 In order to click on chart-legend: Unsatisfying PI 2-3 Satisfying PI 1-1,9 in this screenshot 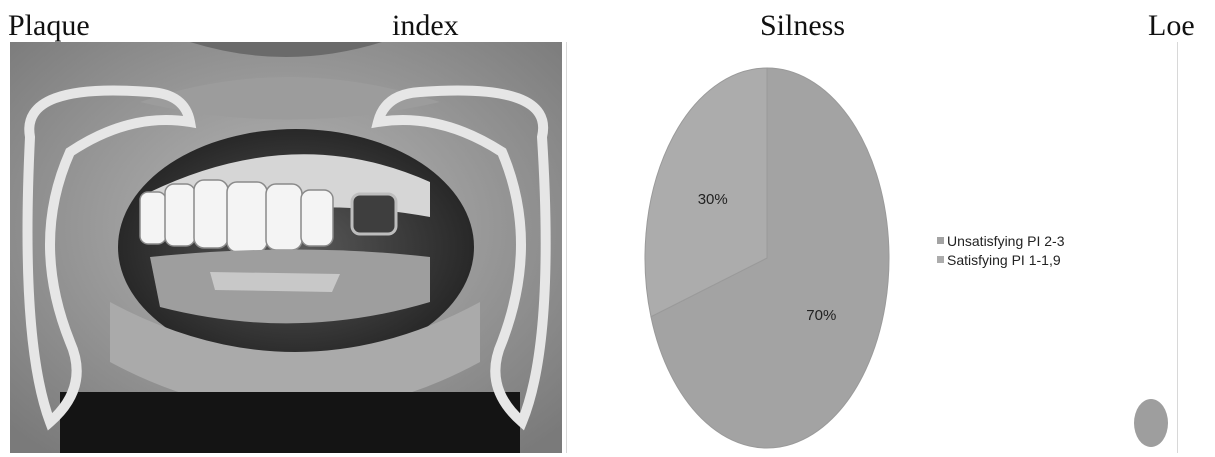, I will do `click(1001, 250)`.